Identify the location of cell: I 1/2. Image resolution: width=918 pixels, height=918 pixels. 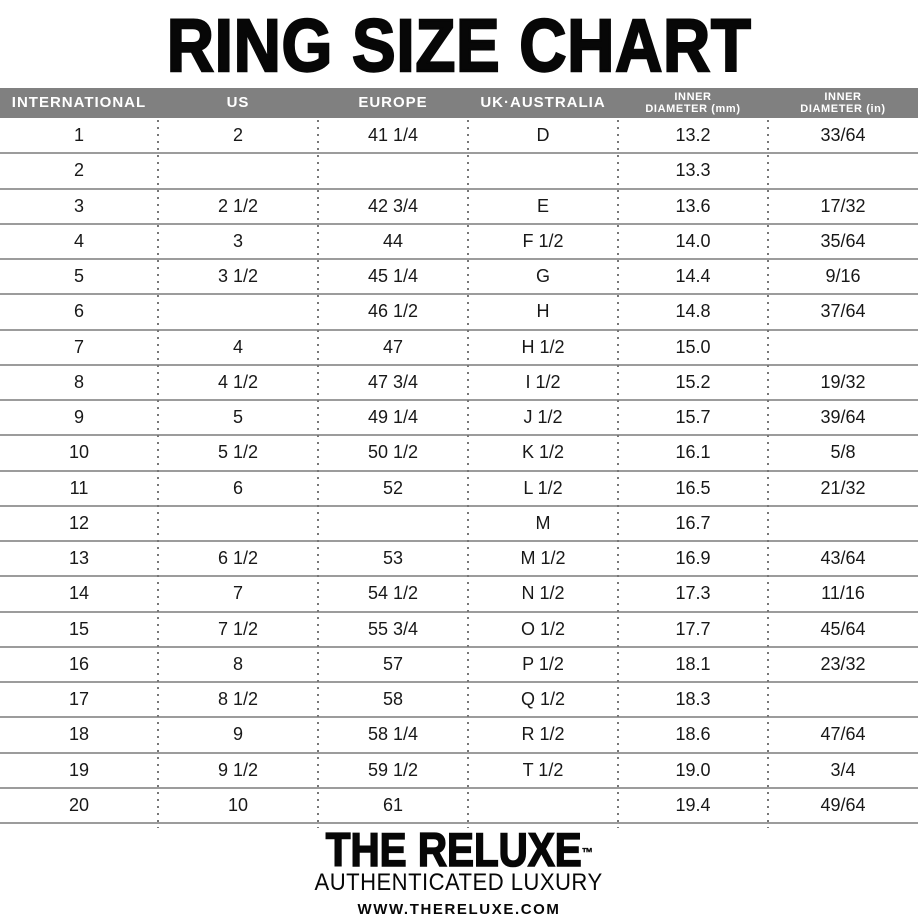
(543, 381).